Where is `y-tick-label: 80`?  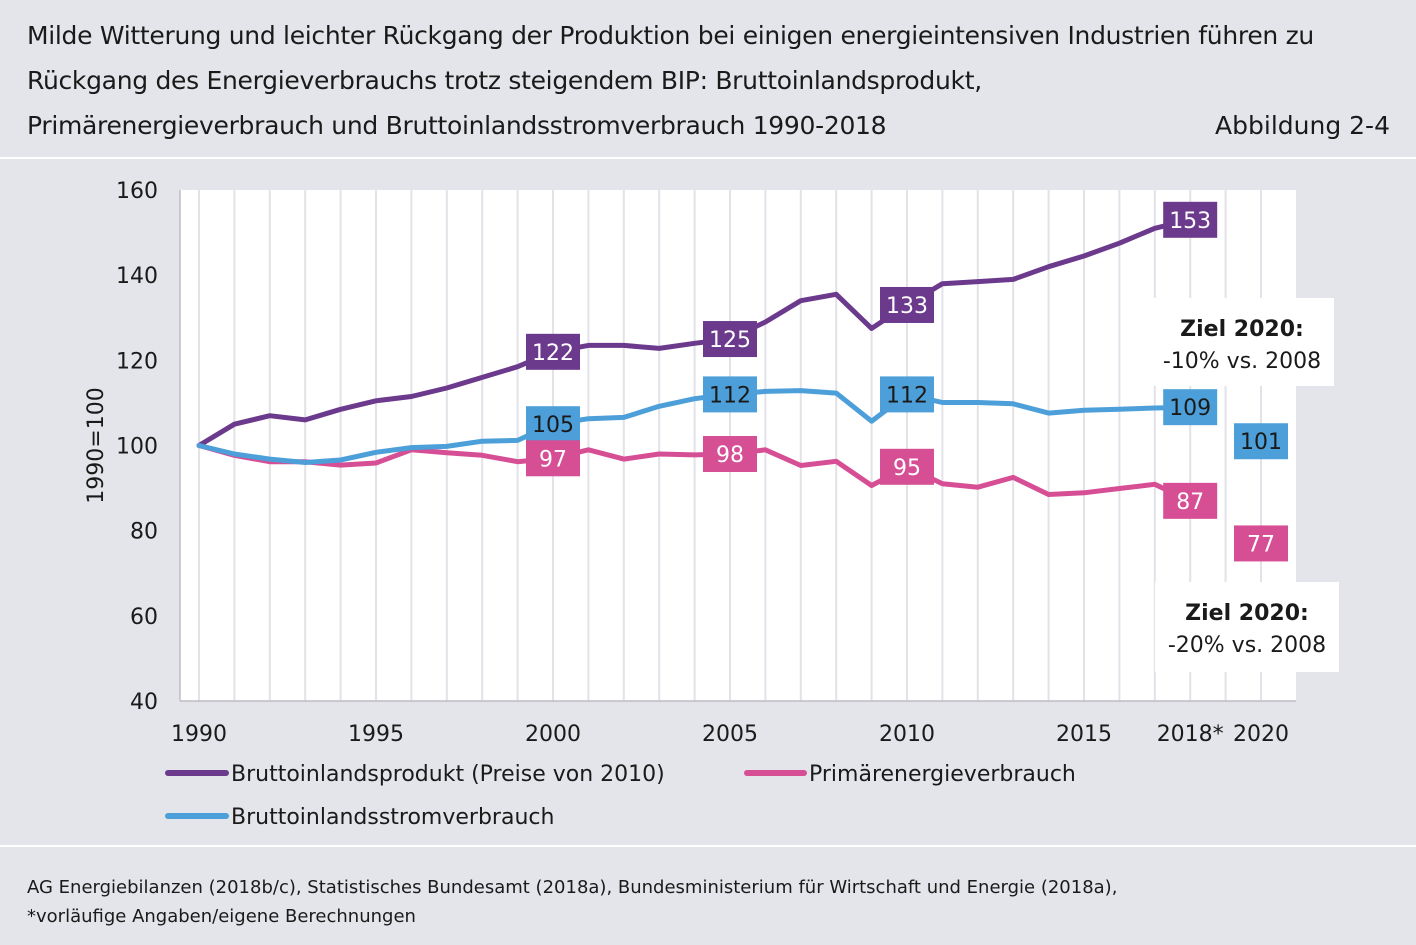 y-tick-label: 80 is located at coordinates (144, 532).